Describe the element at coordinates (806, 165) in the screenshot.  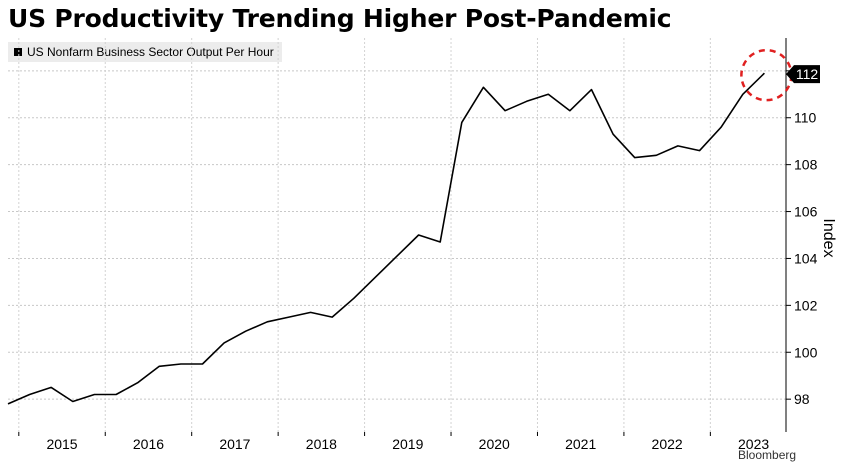
I see `y-tick-label: 108` at that location.